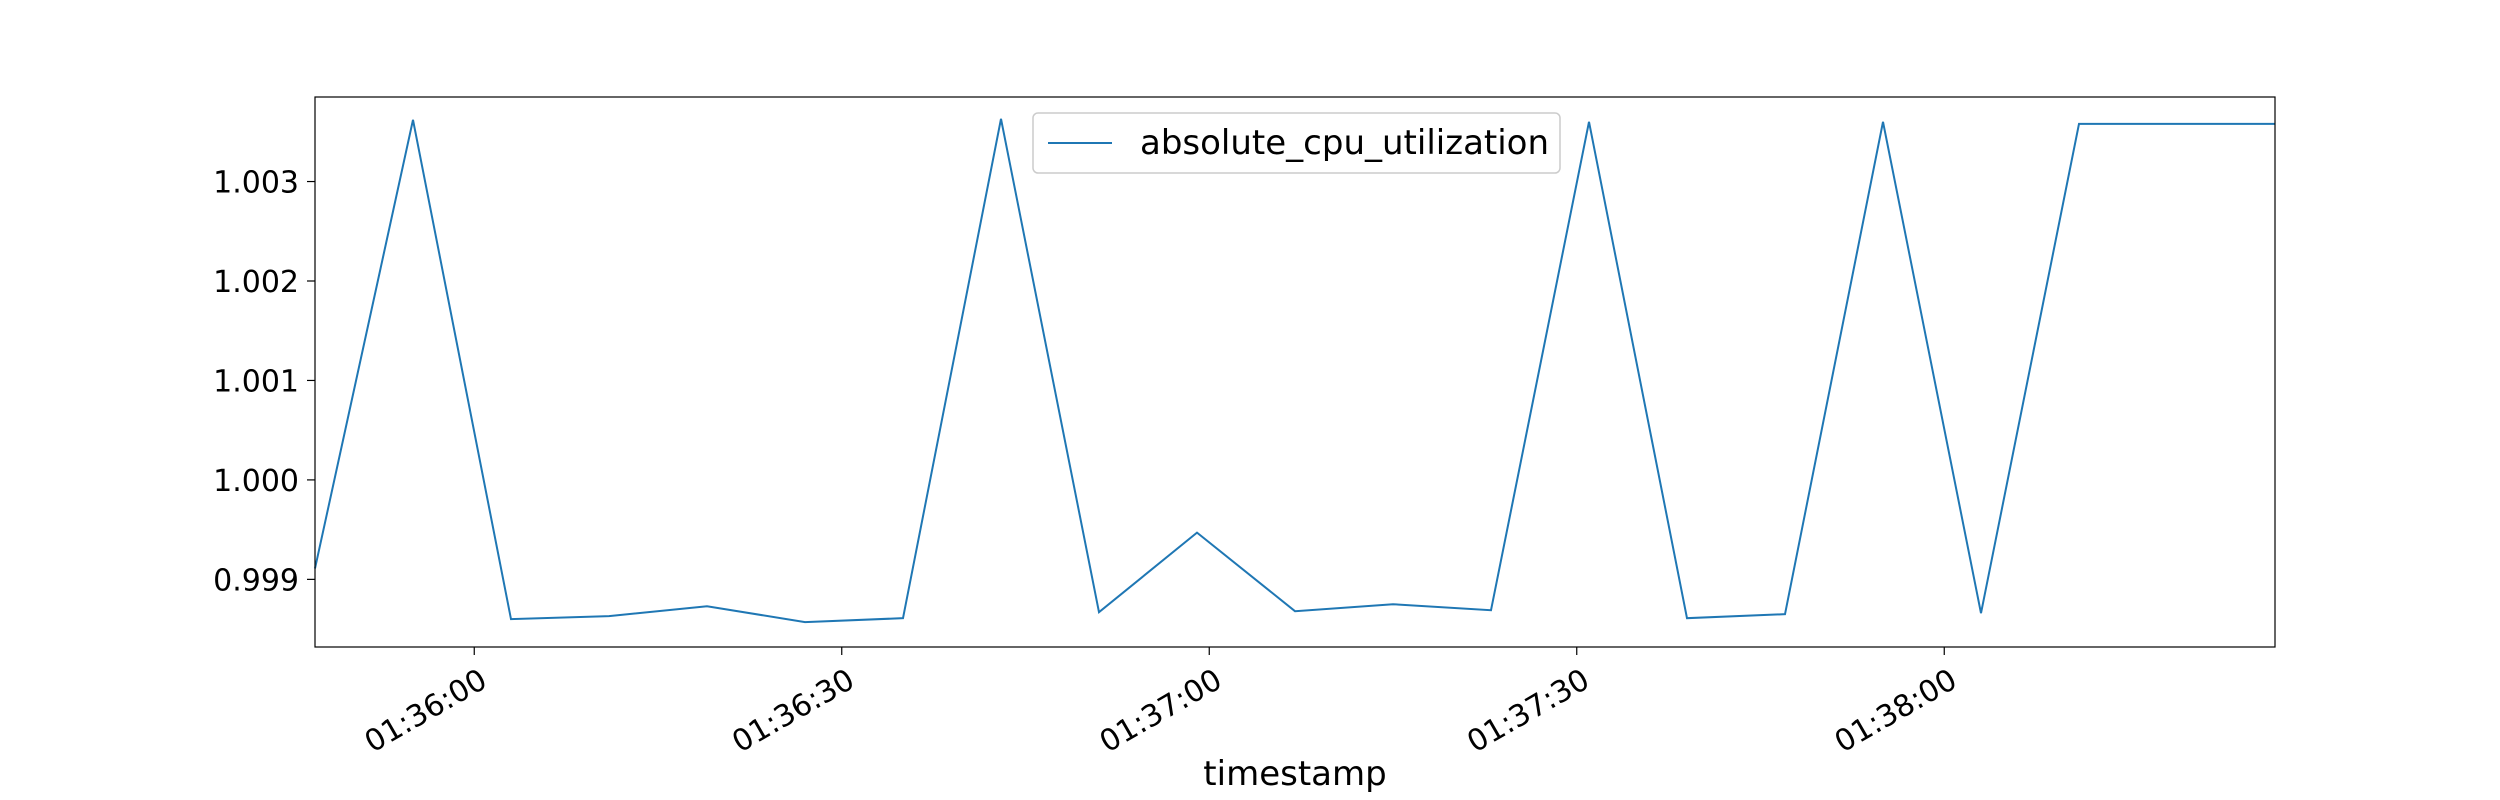 The image size is (2500, 800). I want to click on x-tick-label: 01:37:00, so click(1161, 711).